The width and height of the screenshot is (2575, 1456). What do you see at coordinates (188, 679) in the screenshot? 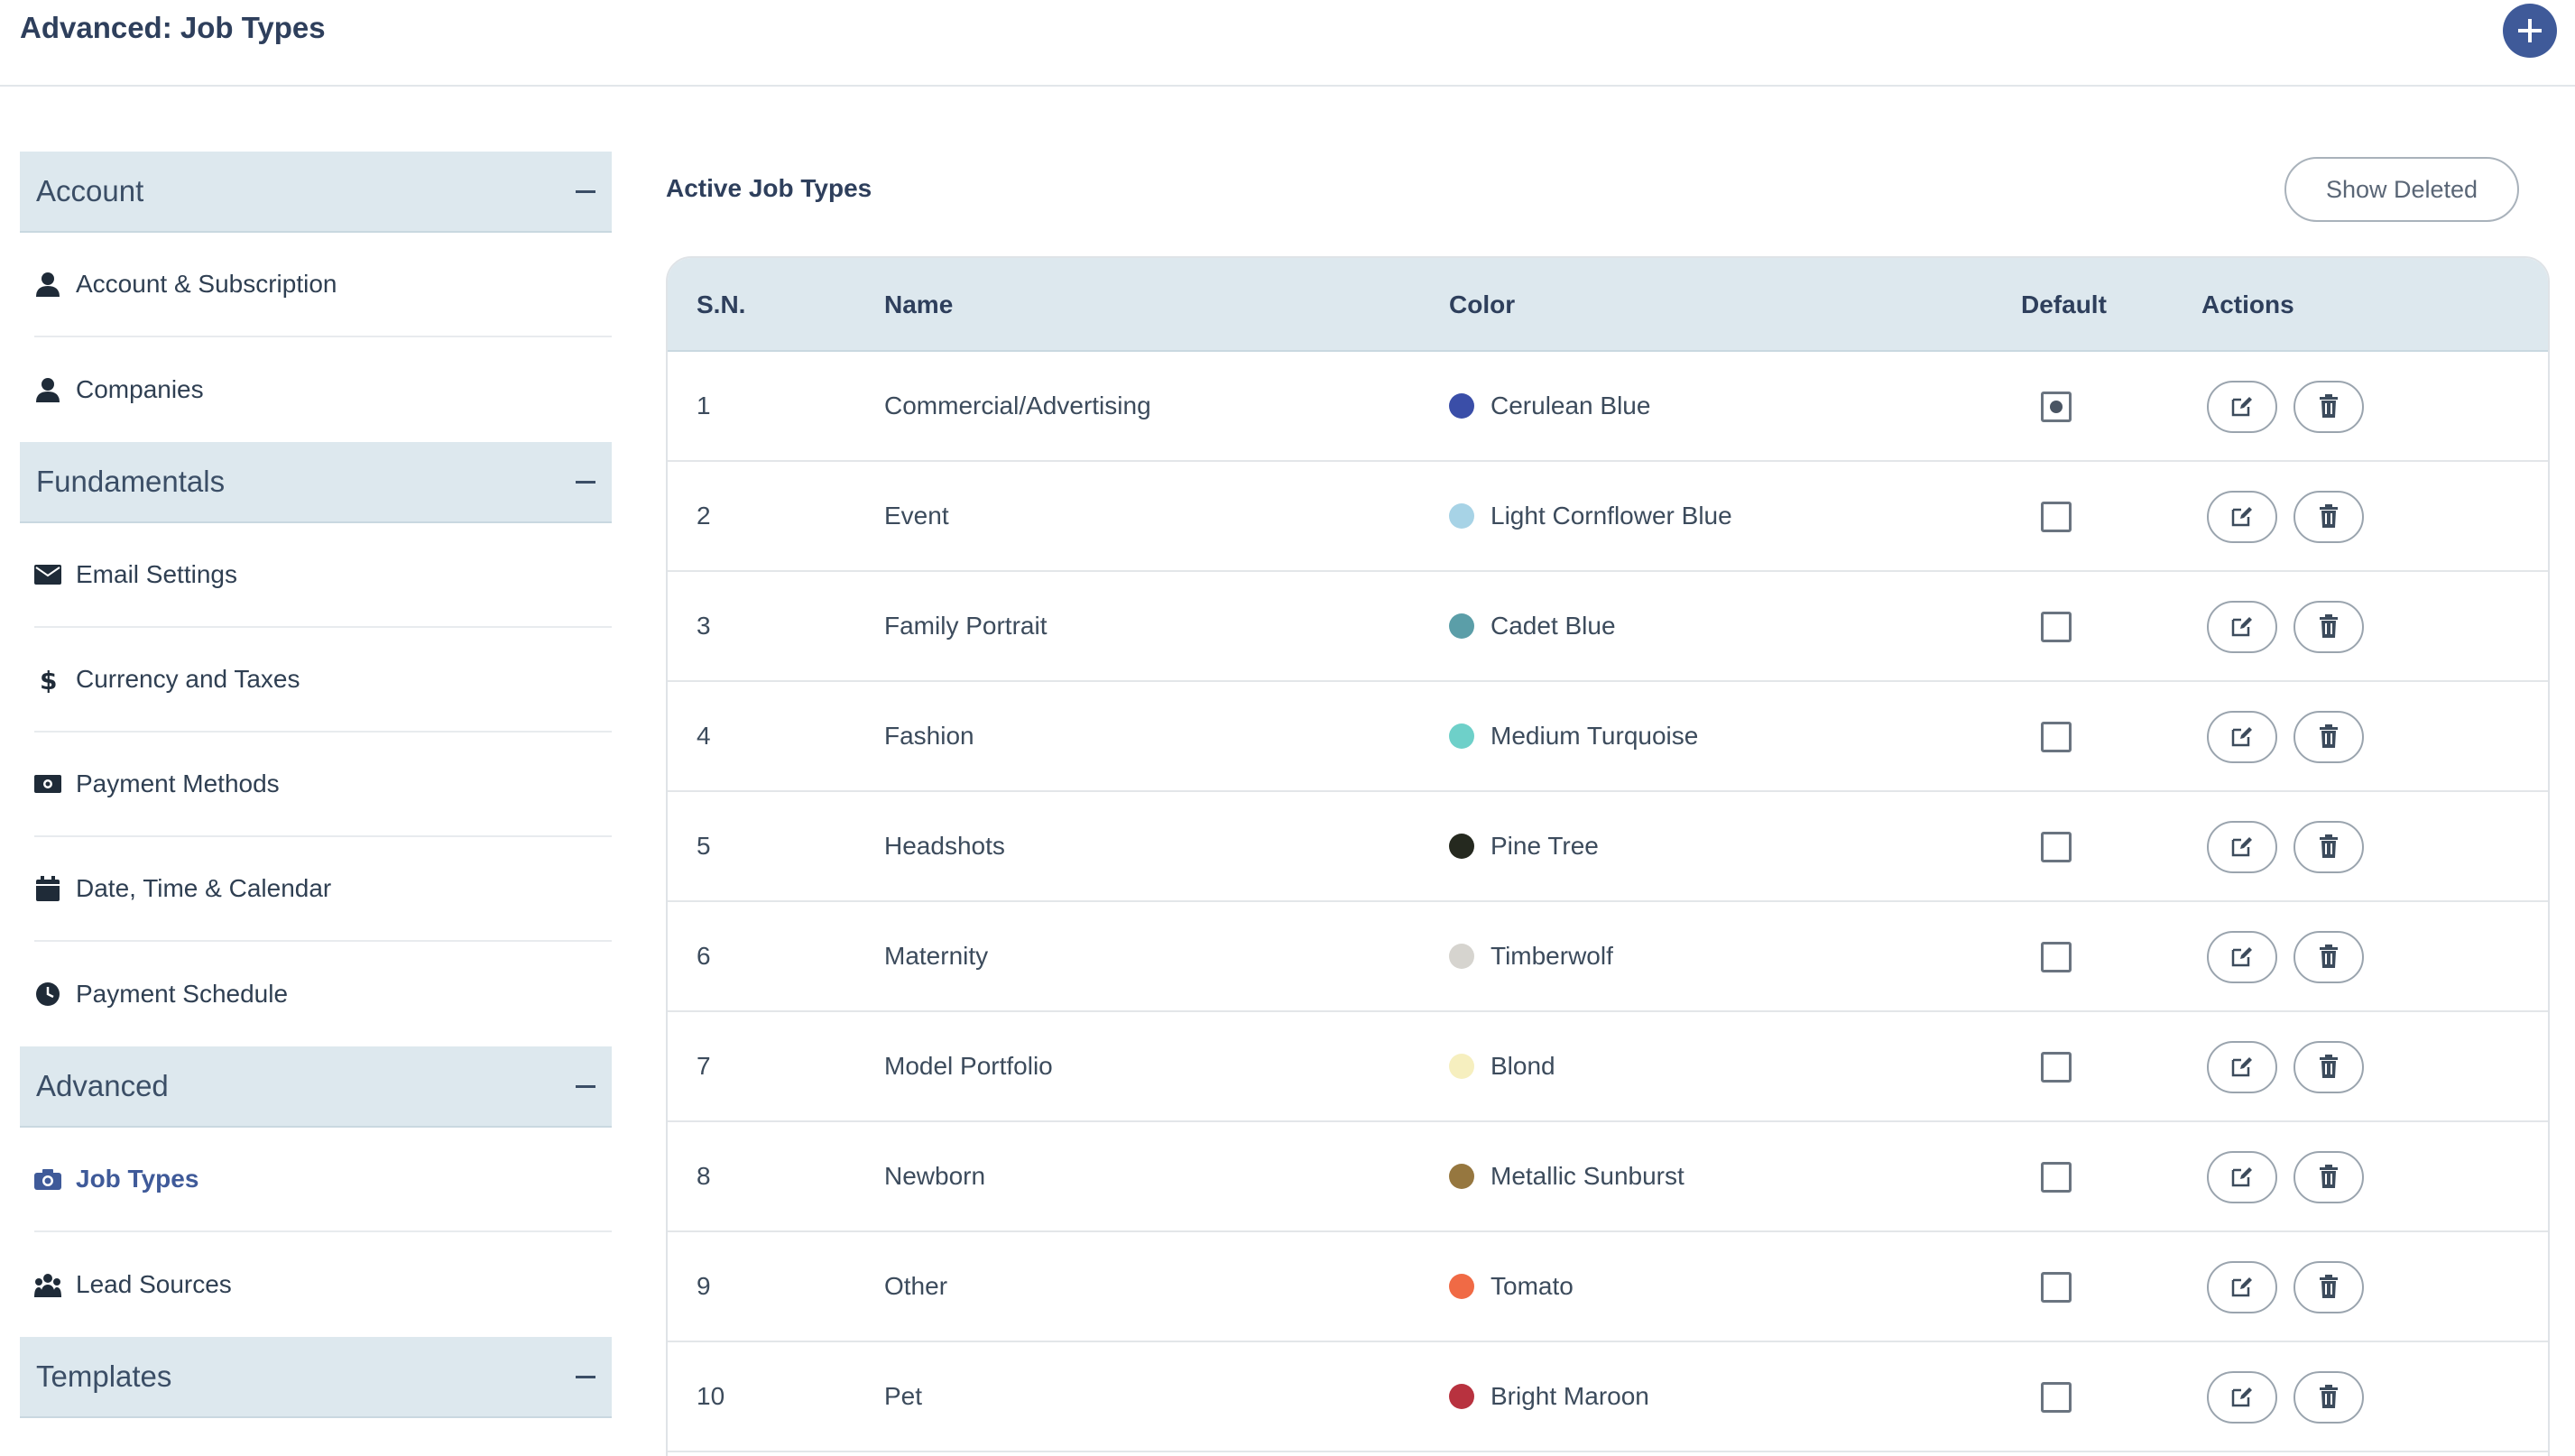
I see `sidebar-item-label: Currency and Taxes` at bounding box center [188, 679].